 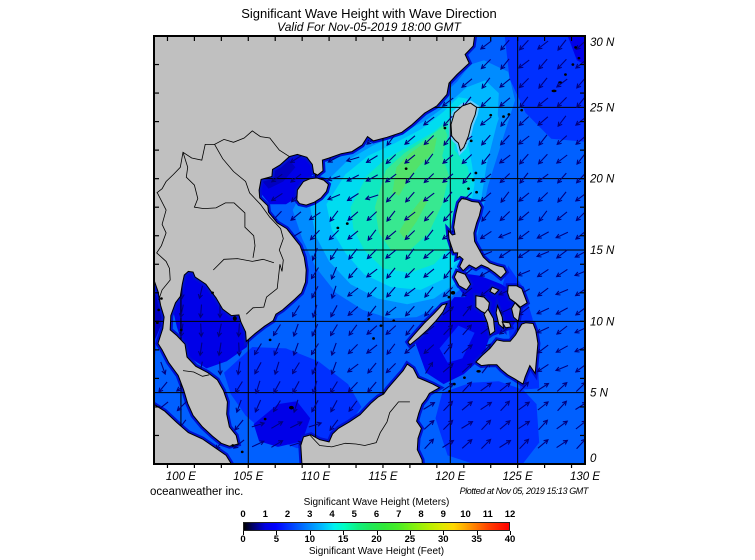 I want to click on colorbar-feet-tick: 5, so click(x=276, y=539).